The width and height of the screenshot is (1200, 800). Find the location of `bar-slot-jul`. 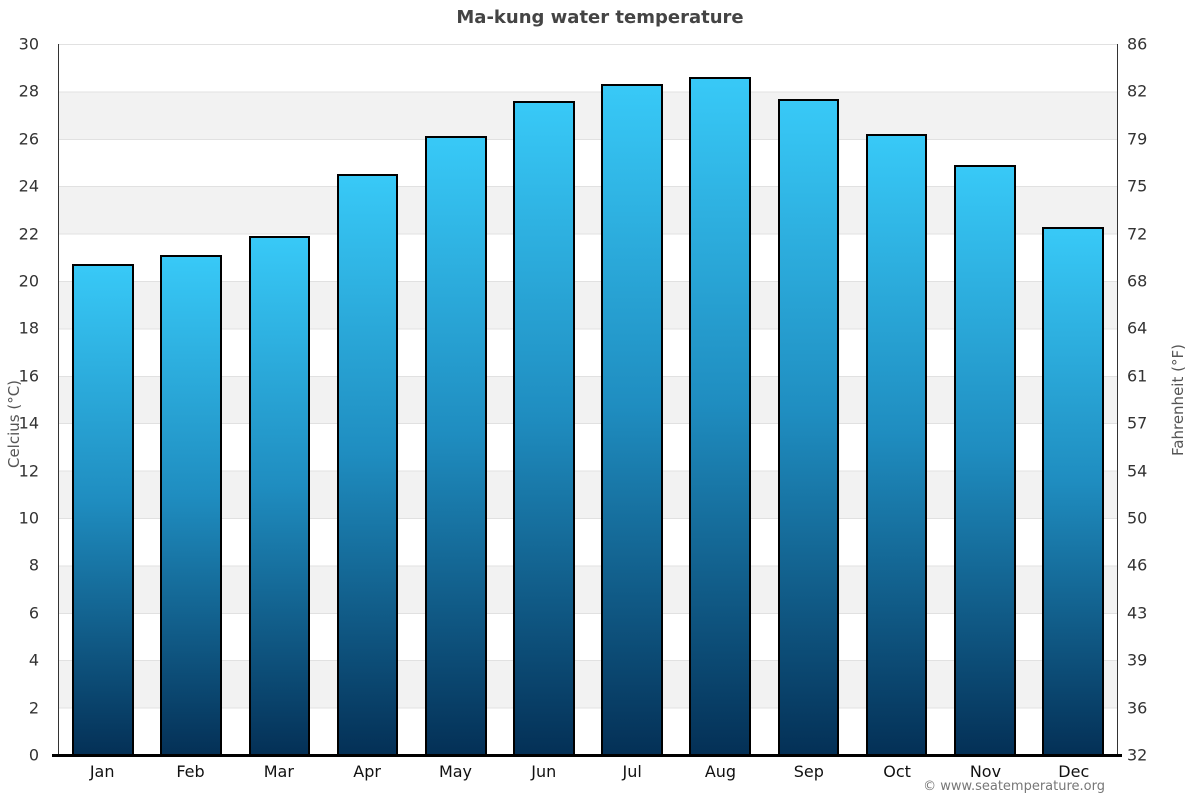

bar-slot-jul is located at coordinates (632, 399).